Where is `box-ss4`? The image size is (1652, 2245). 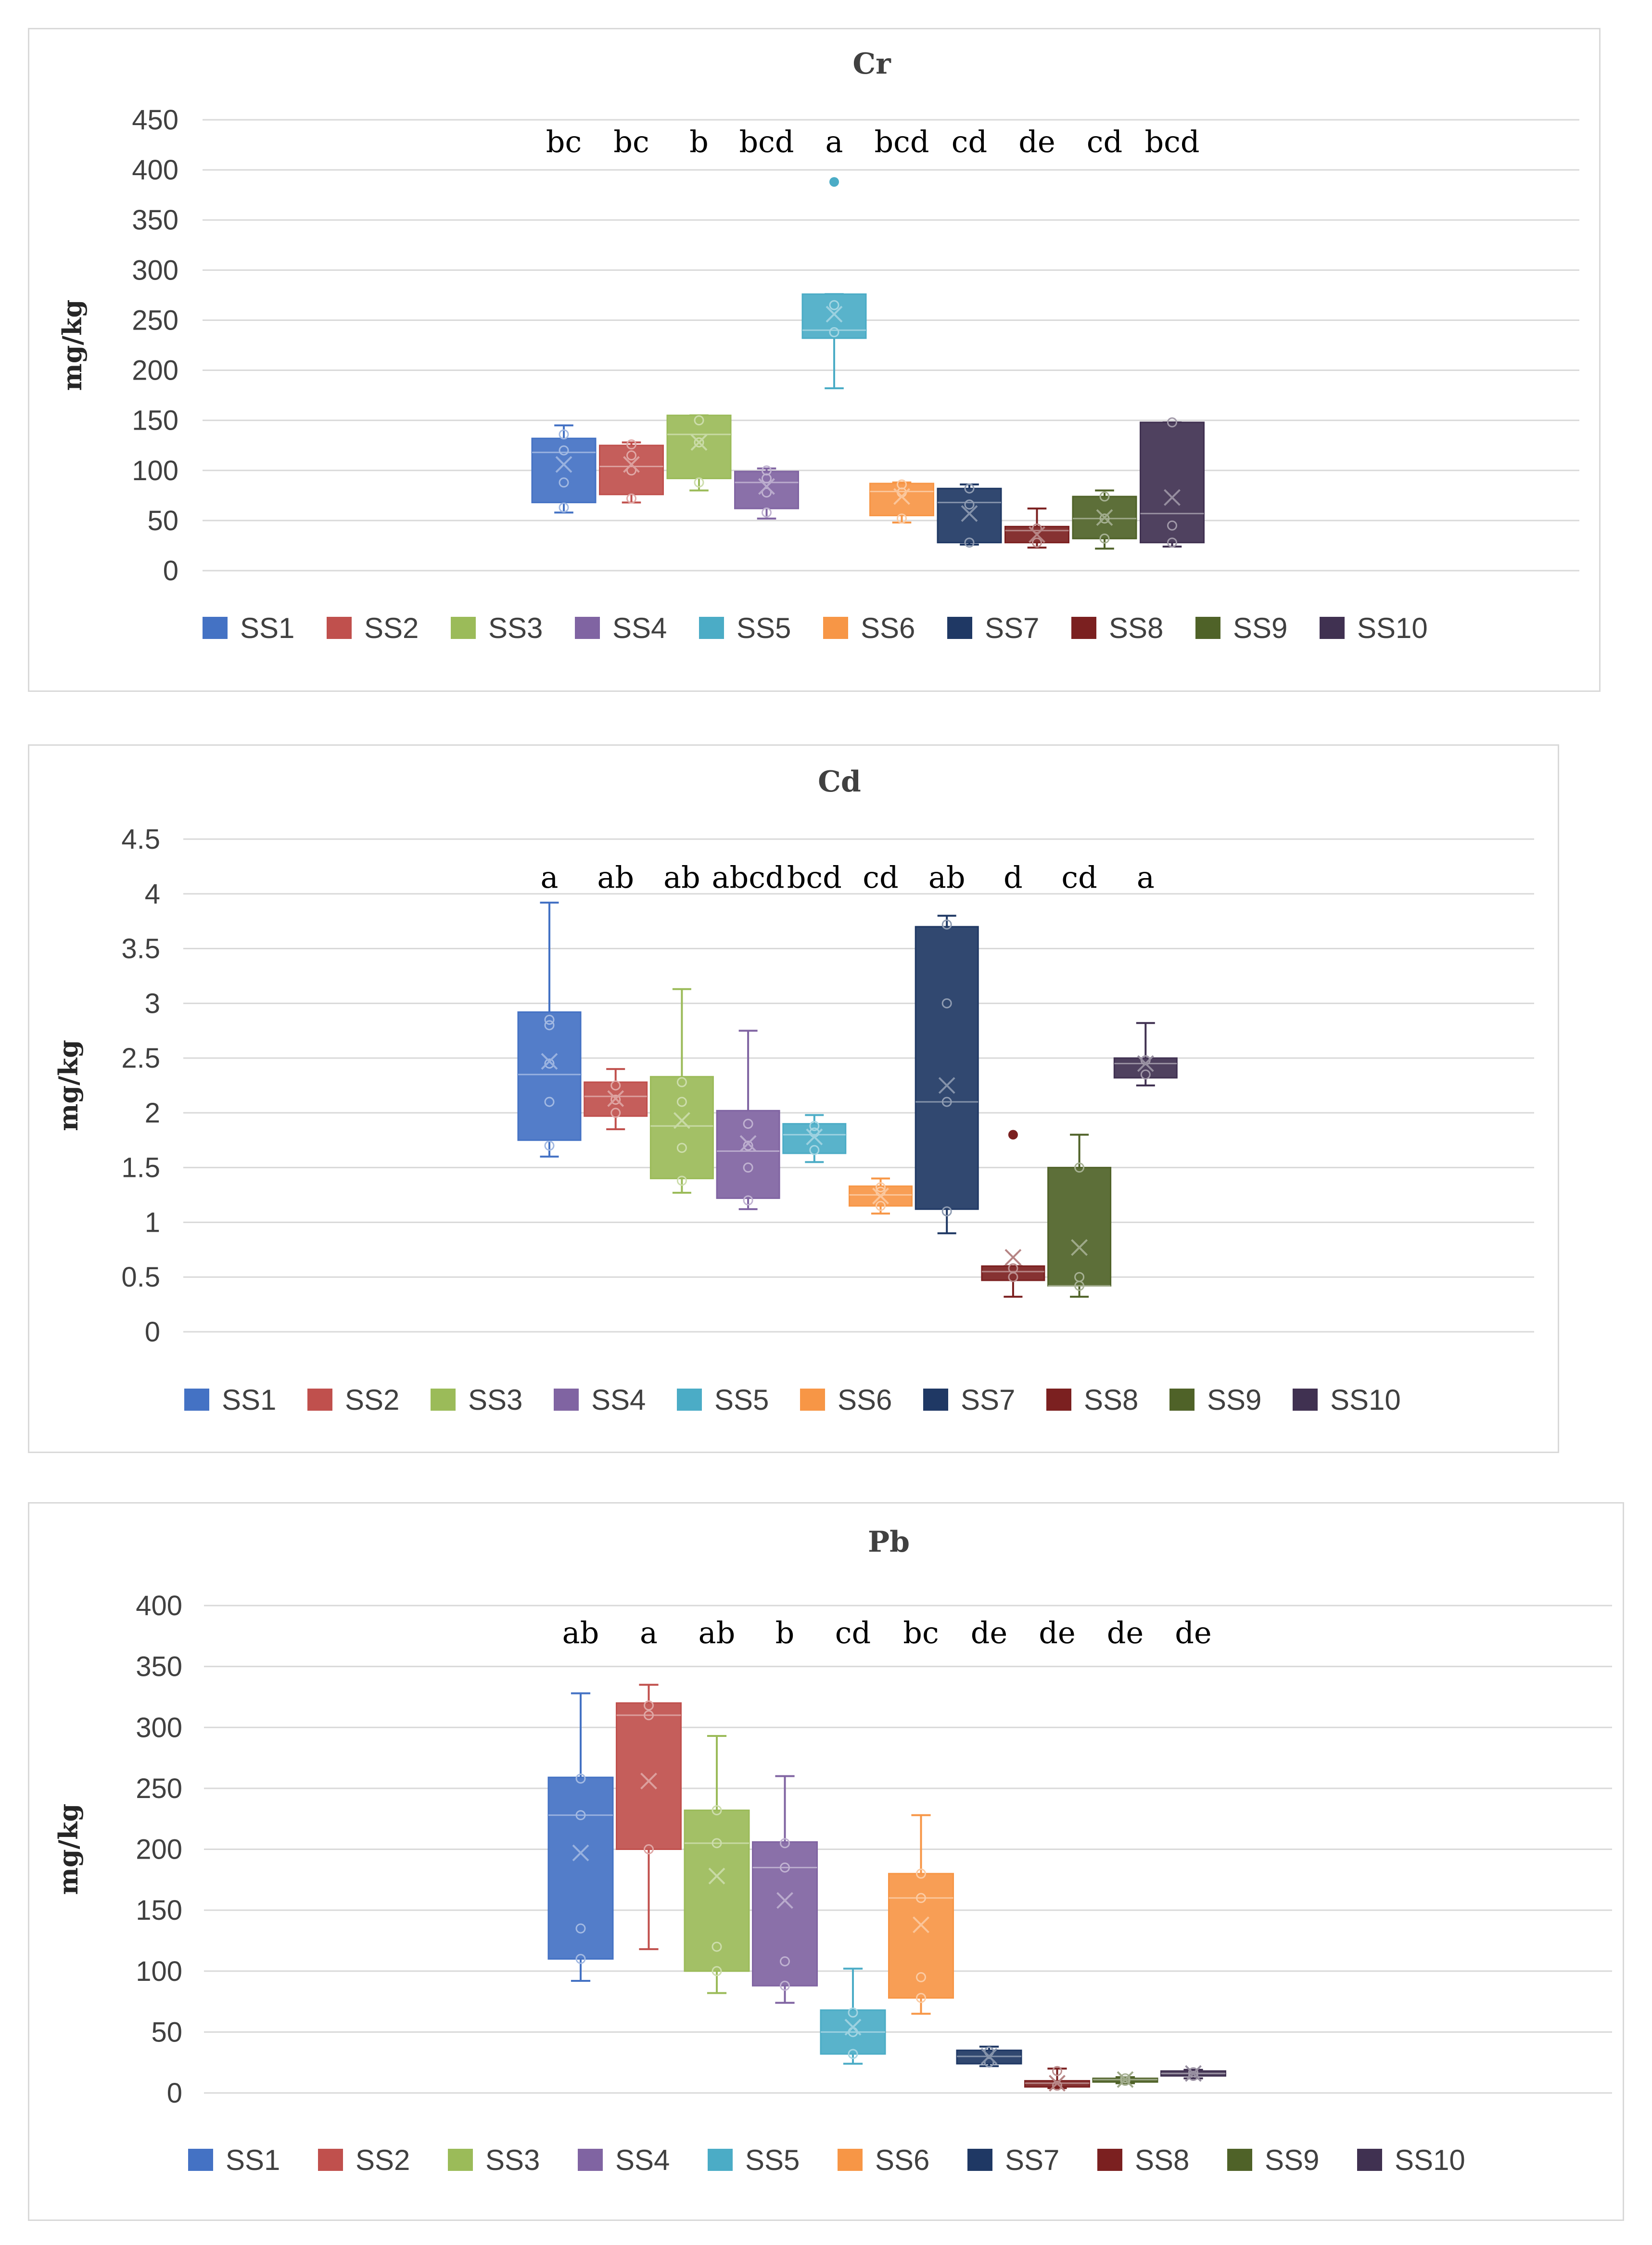 box-ss4 is located at coordinates (748, 1121).